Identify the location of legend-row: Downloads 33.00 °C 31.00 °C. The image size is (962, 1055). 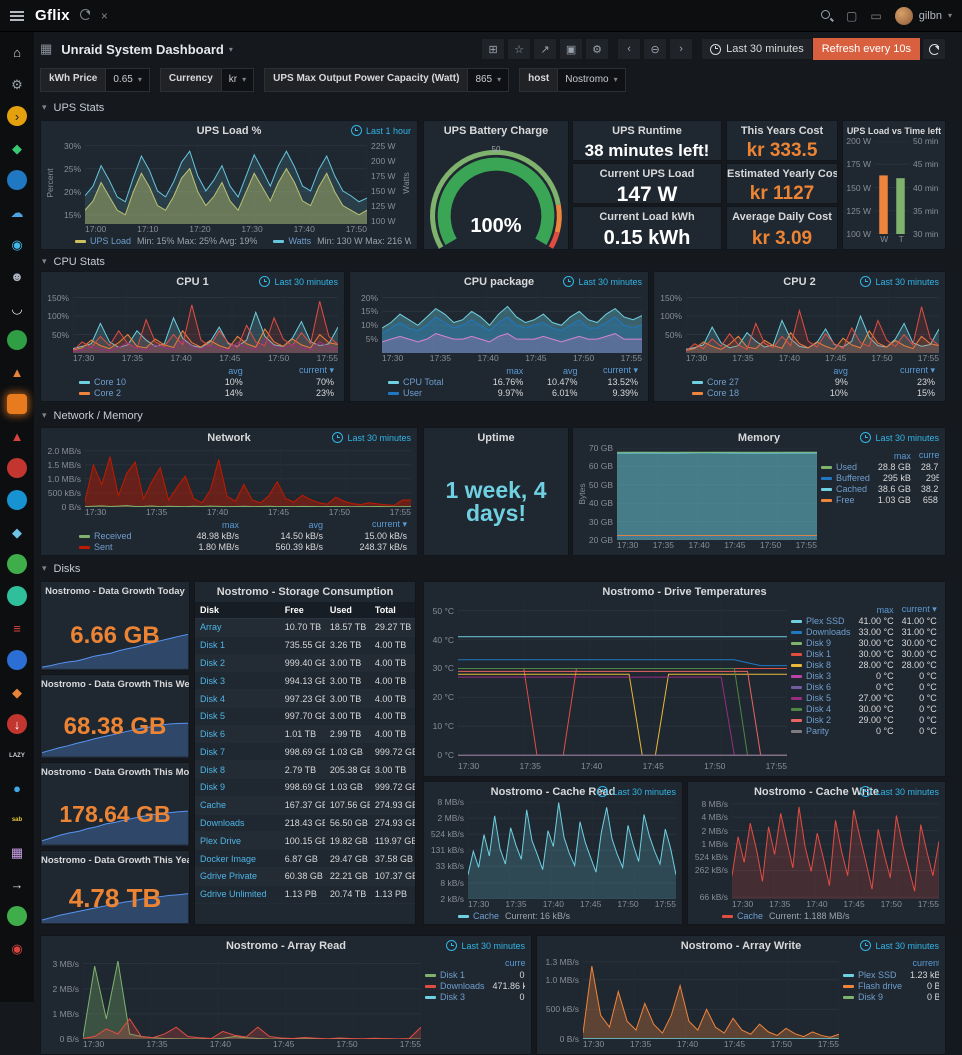
(863, 631).